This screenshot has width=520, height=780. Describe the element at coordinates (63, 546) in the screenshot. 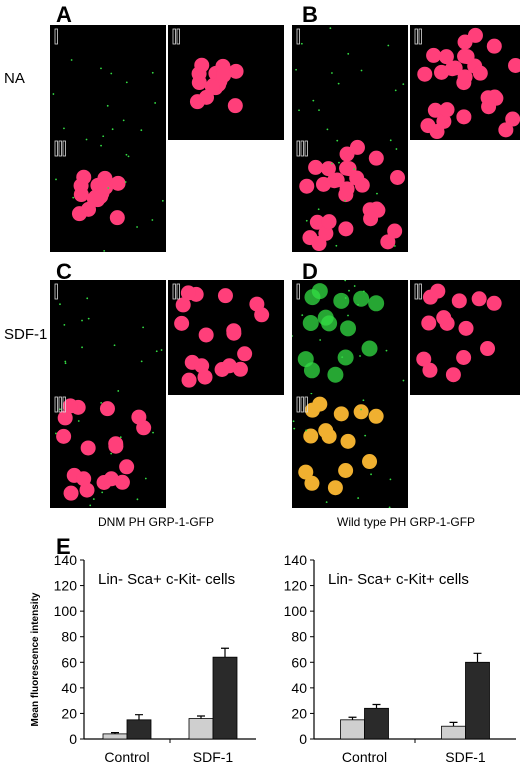

I see `panel-label-e: E` at that location.